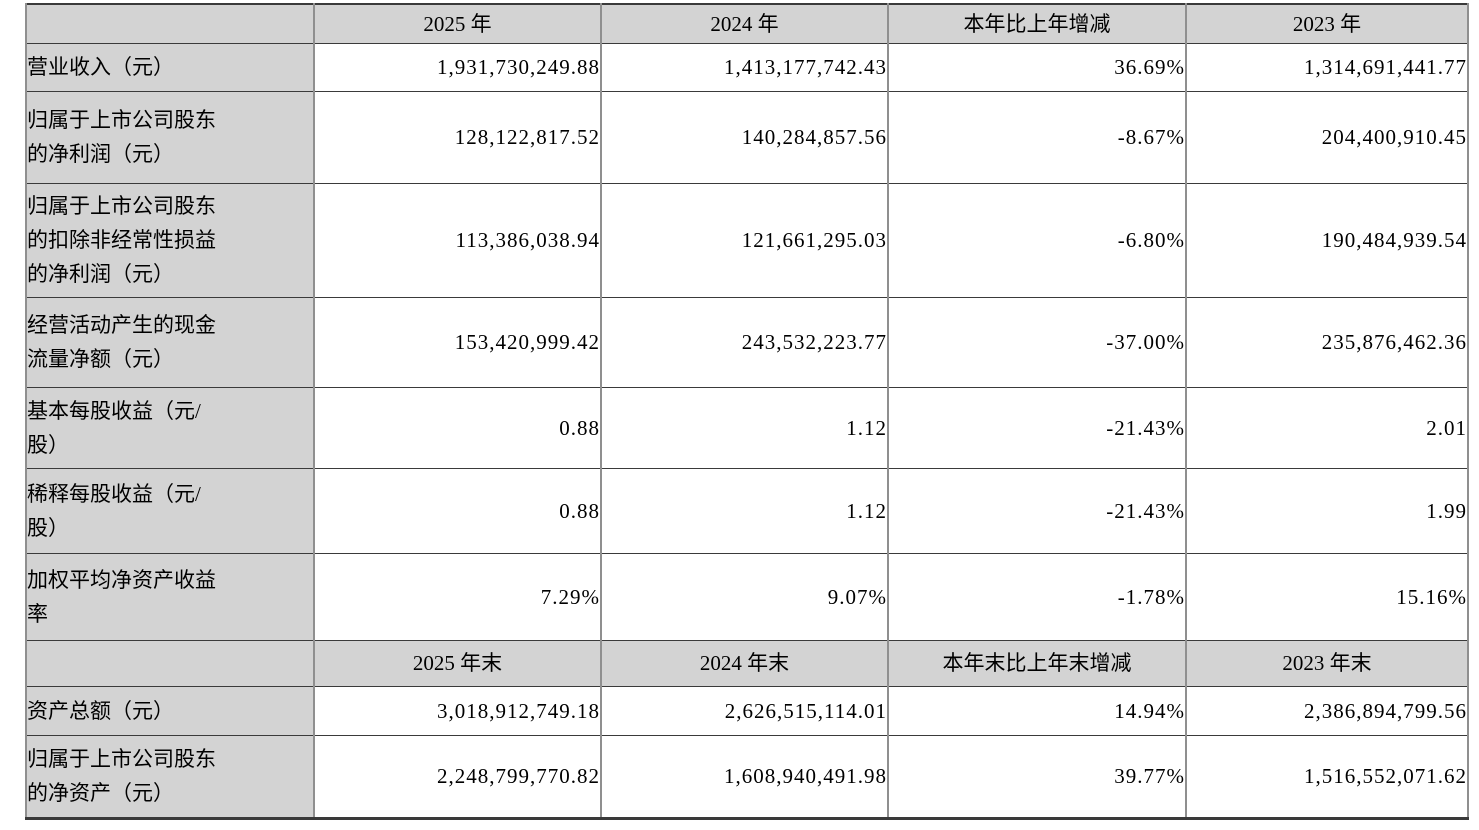 The image size is (1479, 830). I want to click on value-2024: 1,413,177,742.43, so click(744, 66).